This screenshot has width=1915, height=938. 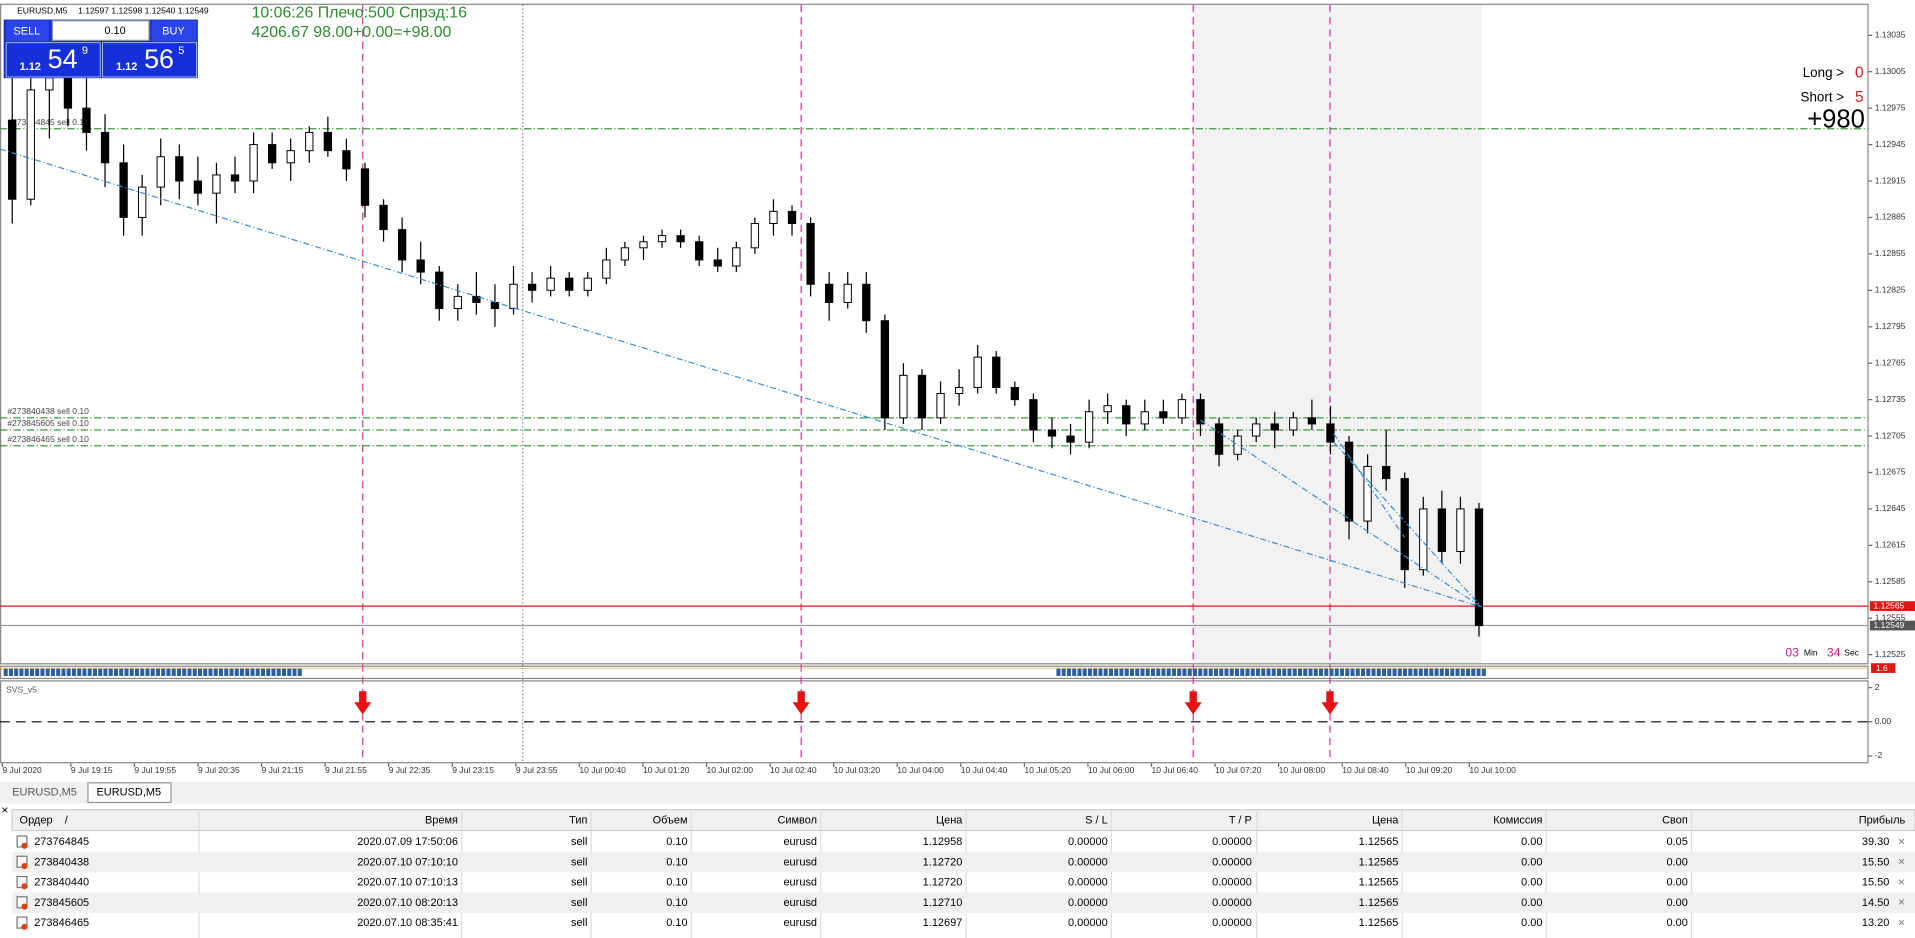 What do you see at coordinates (578, 821) in the screenshot?
I see `col-header: Тип` at bounding box center [578, 821].